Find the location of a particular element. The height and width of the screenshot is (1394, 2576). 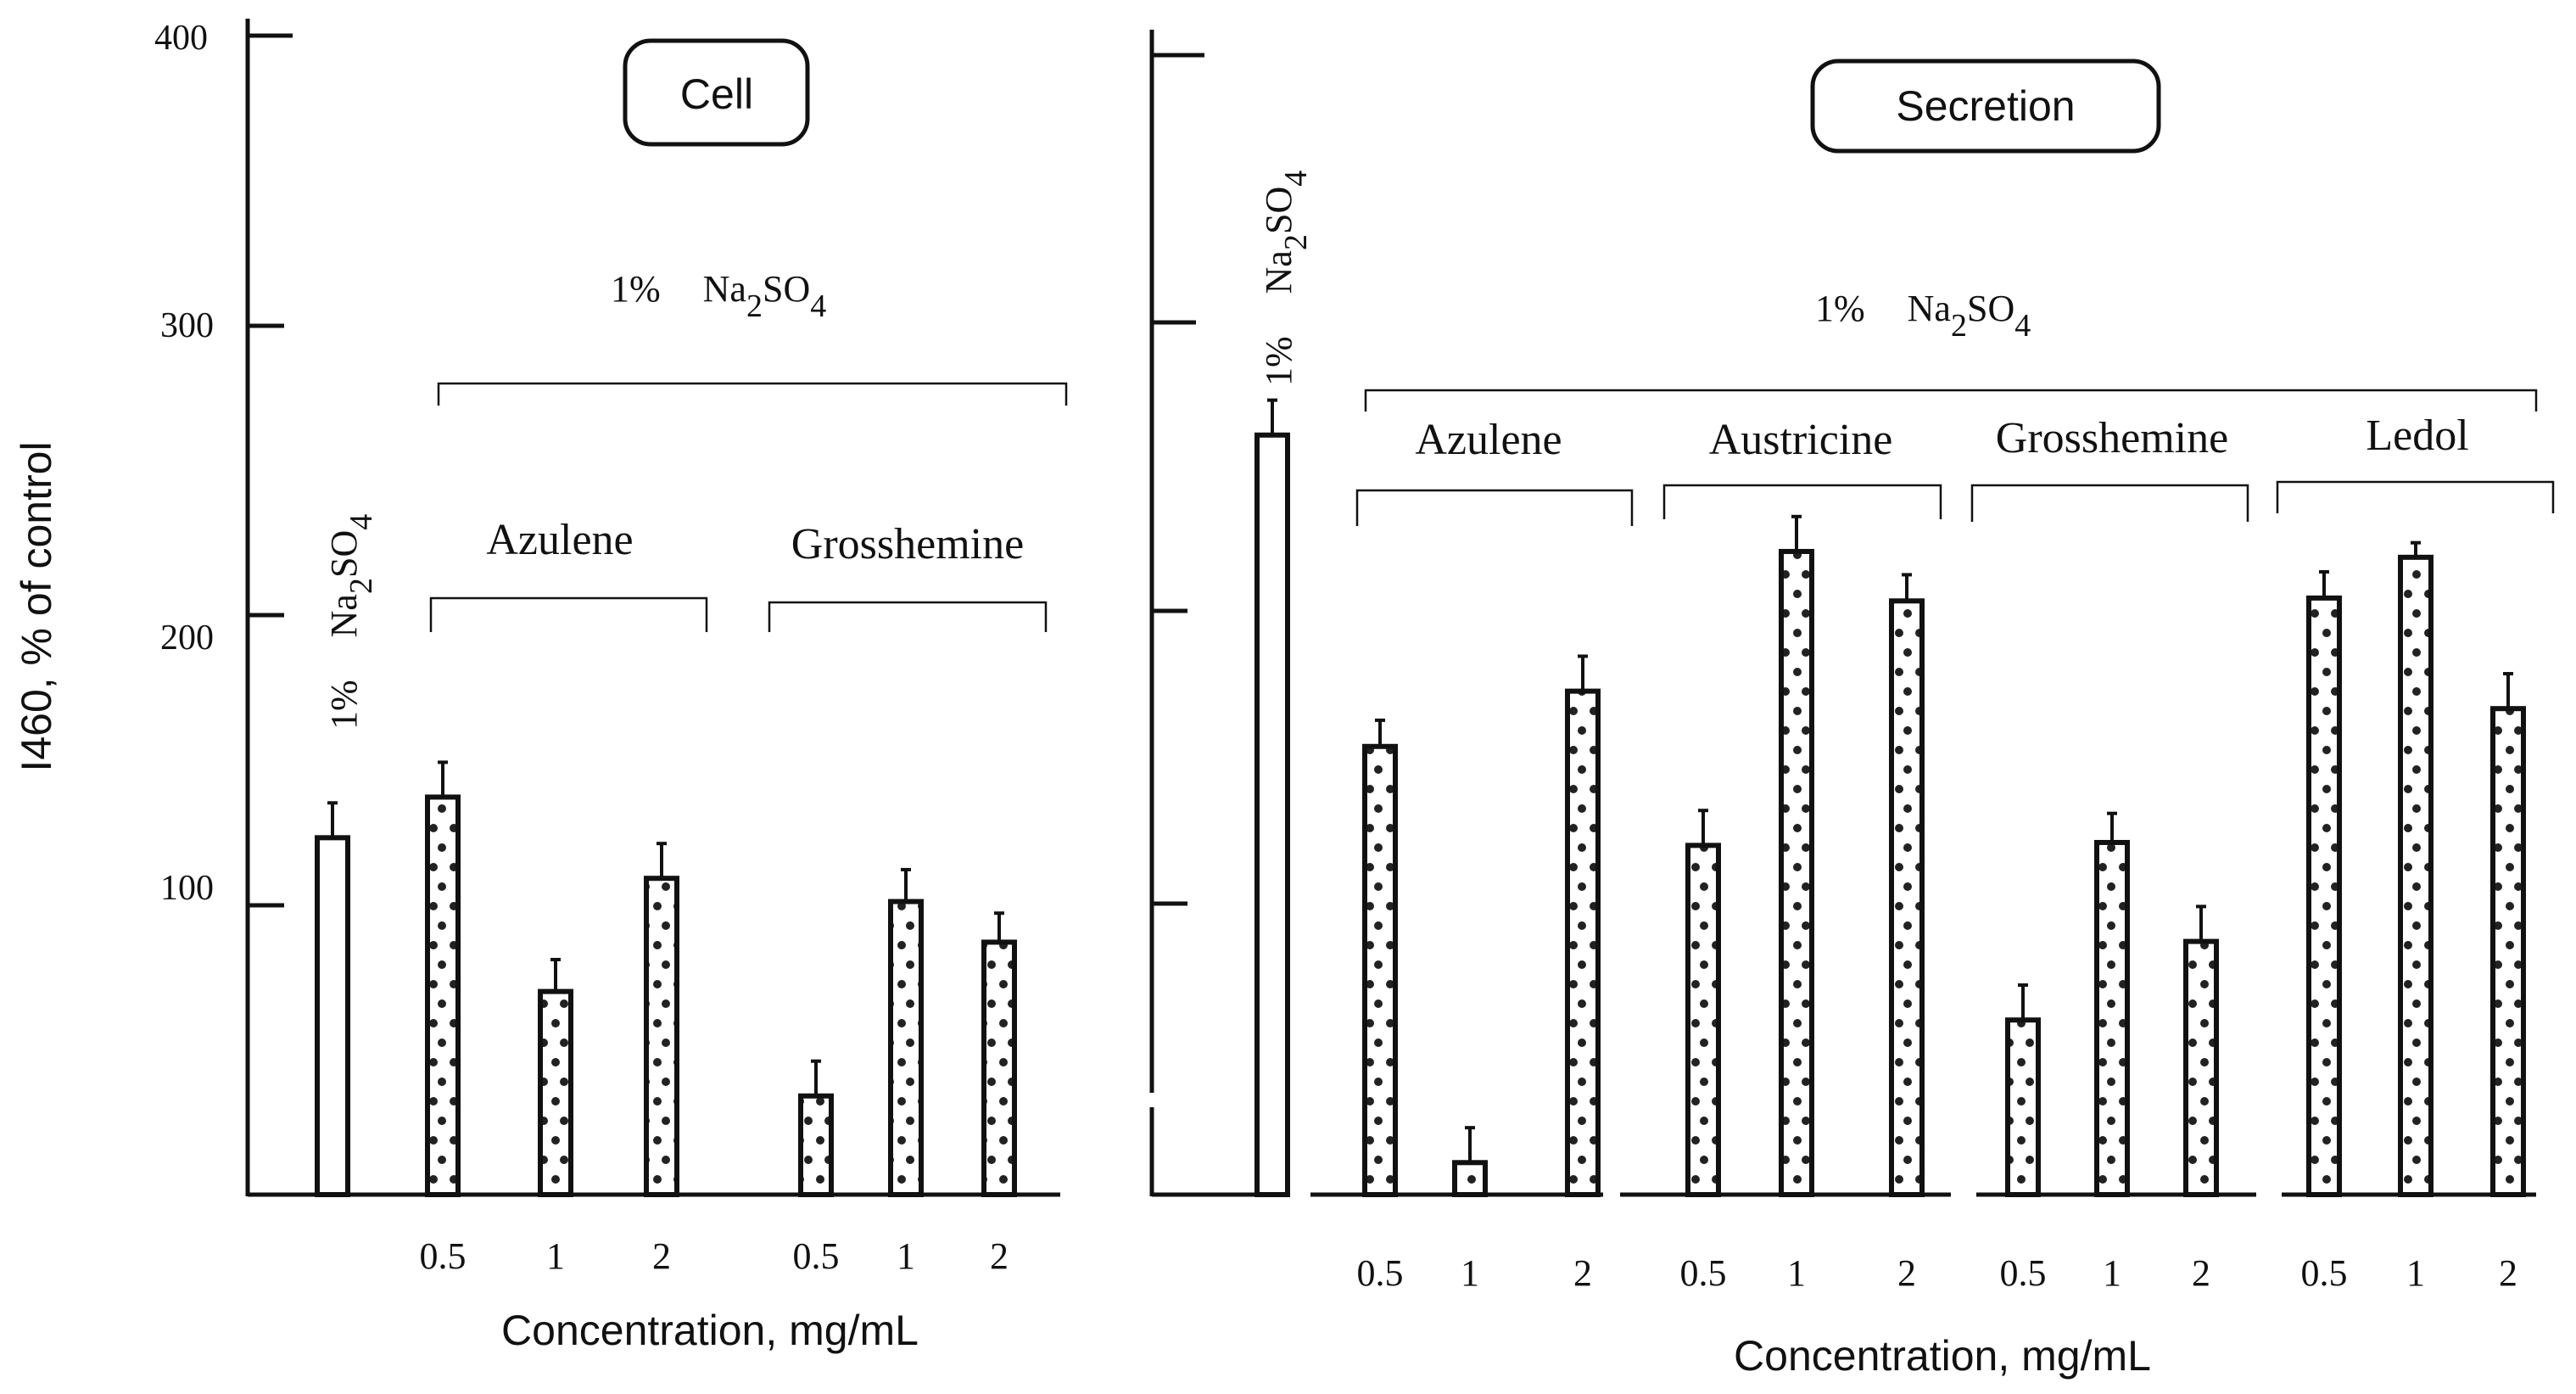

secretion-x-tick-label-grosshemine-0: 0.5 is located at coordinates (2023, 1273).